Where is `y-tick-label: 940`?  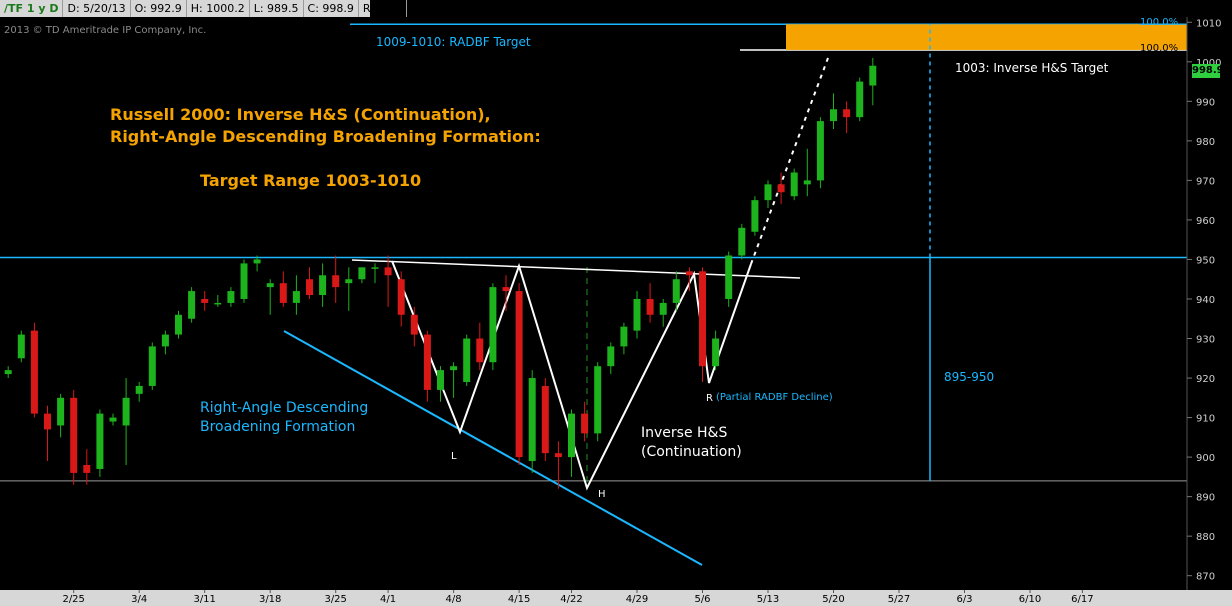 y-tick-label: 940 is located at coordinates (1205, 300).